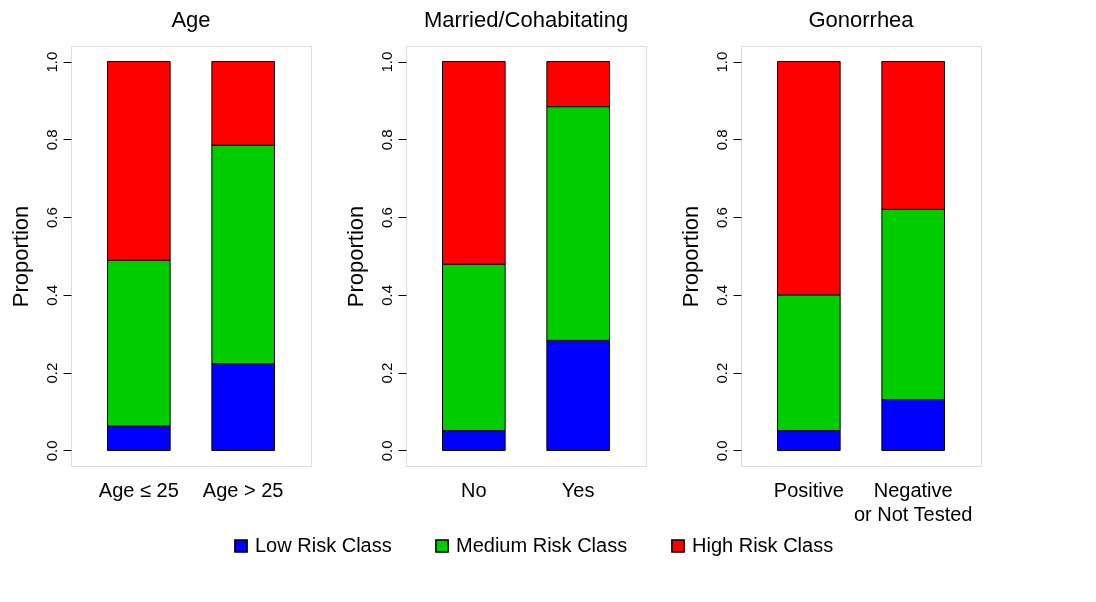  What do you see at coordinates (763, 545) in the screenshot?
I see `legend-label: High Risk Class` at bounding box center [763, 545].